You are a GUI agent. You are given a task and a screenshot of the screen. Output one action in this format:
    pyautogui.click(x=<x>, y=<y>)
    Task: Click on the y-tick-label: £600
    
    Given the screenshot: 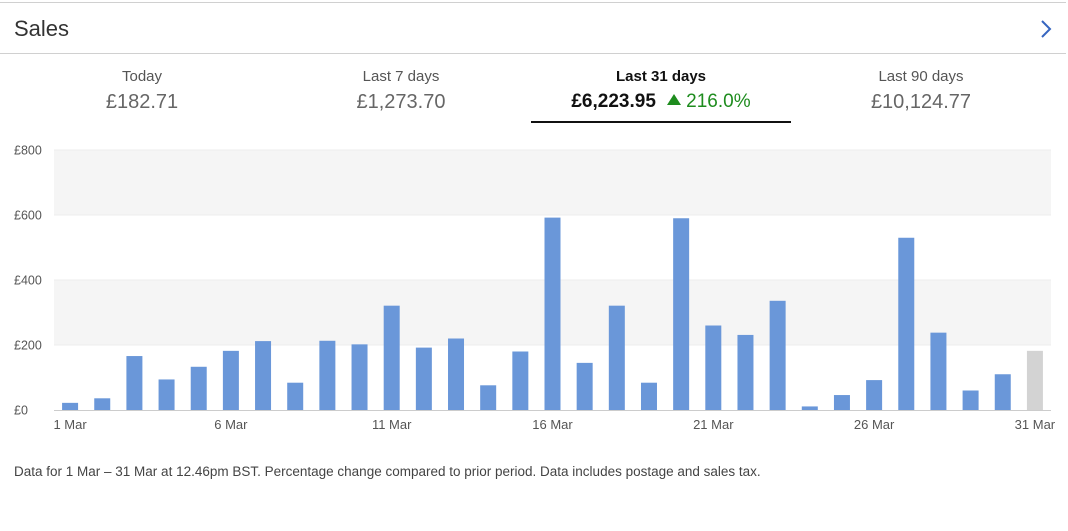 What is the action you would take?
    pyautogui.click(x=28, y=215)
    